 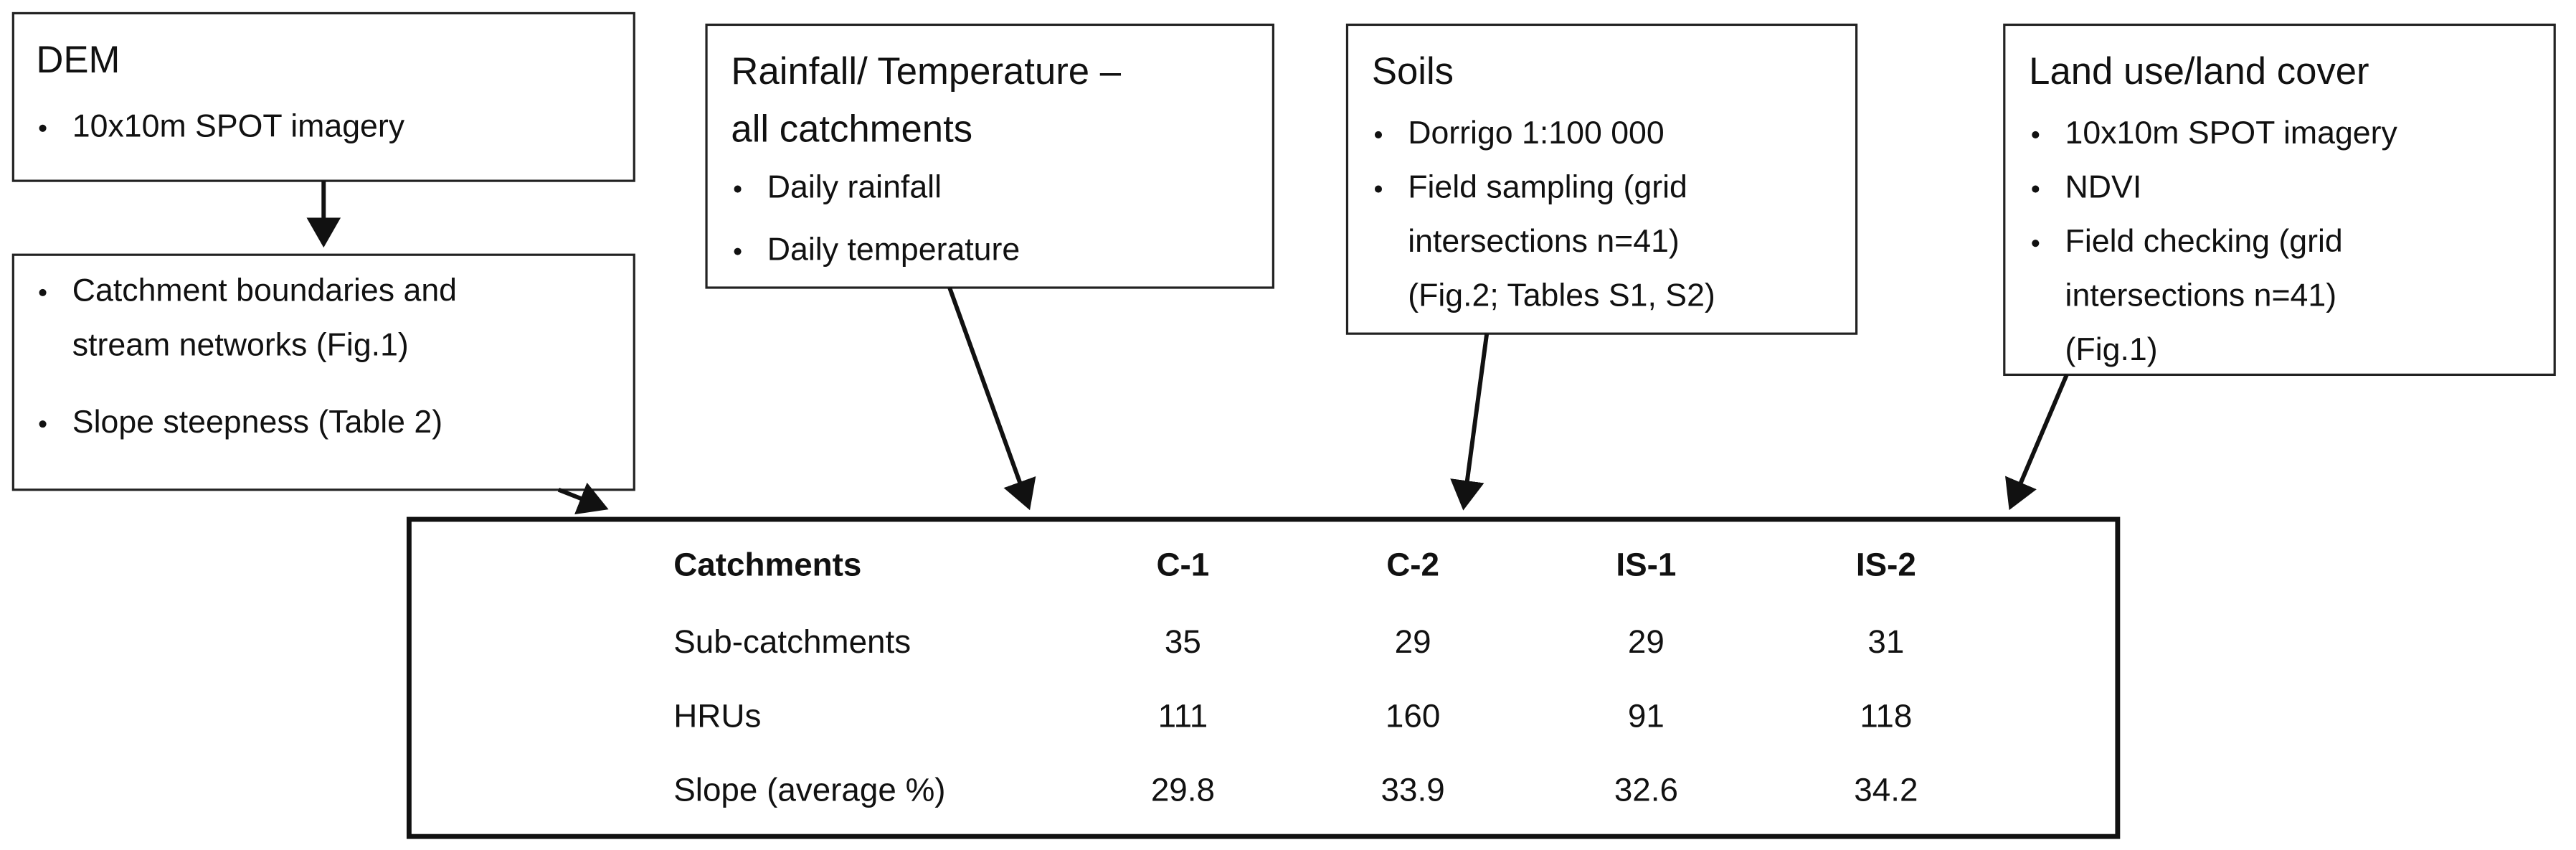 What do you see at coordinates (792, 641) in the screenshot?
I see `table-cell: Sub-catchments` at bounding box center [792, 641].